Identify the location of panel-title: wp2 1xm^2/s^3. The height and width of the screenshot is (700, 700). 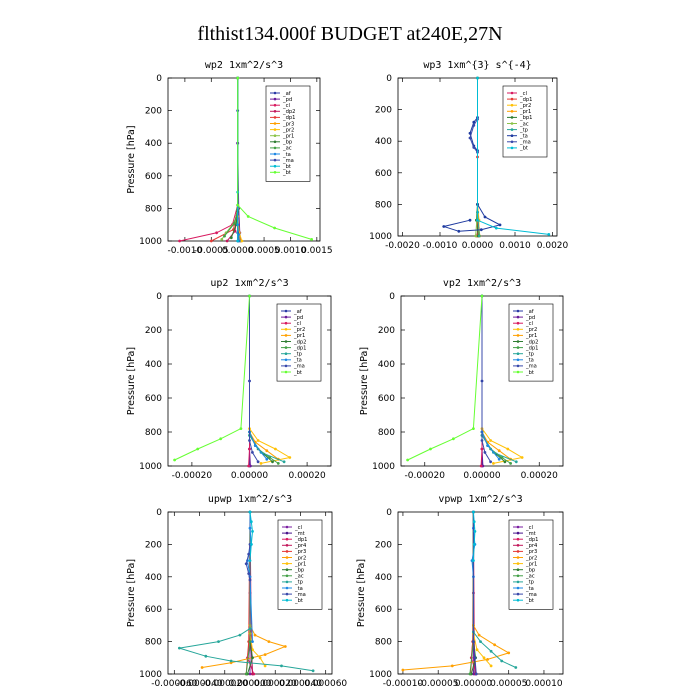
(244, 65).